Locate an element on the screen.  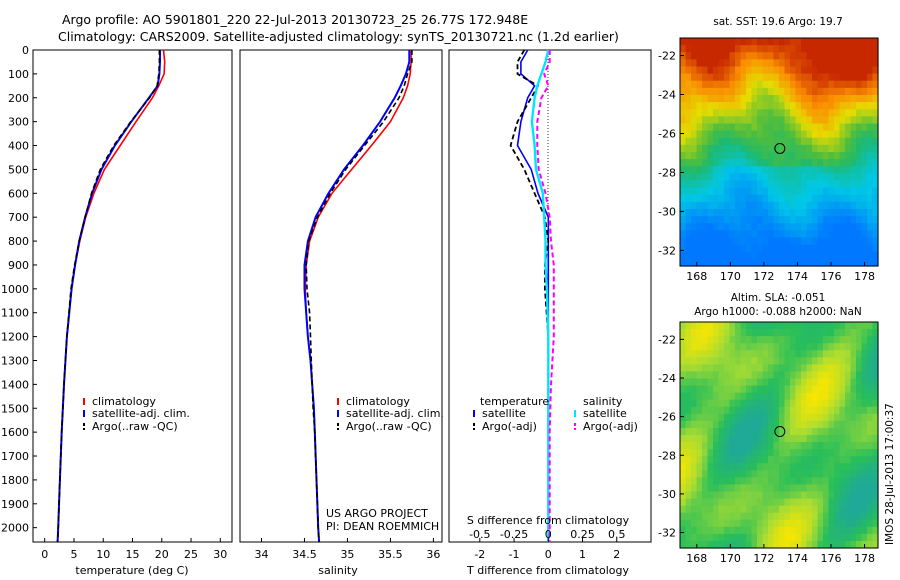
argo-location-marker is located at coordinates (780, 148).